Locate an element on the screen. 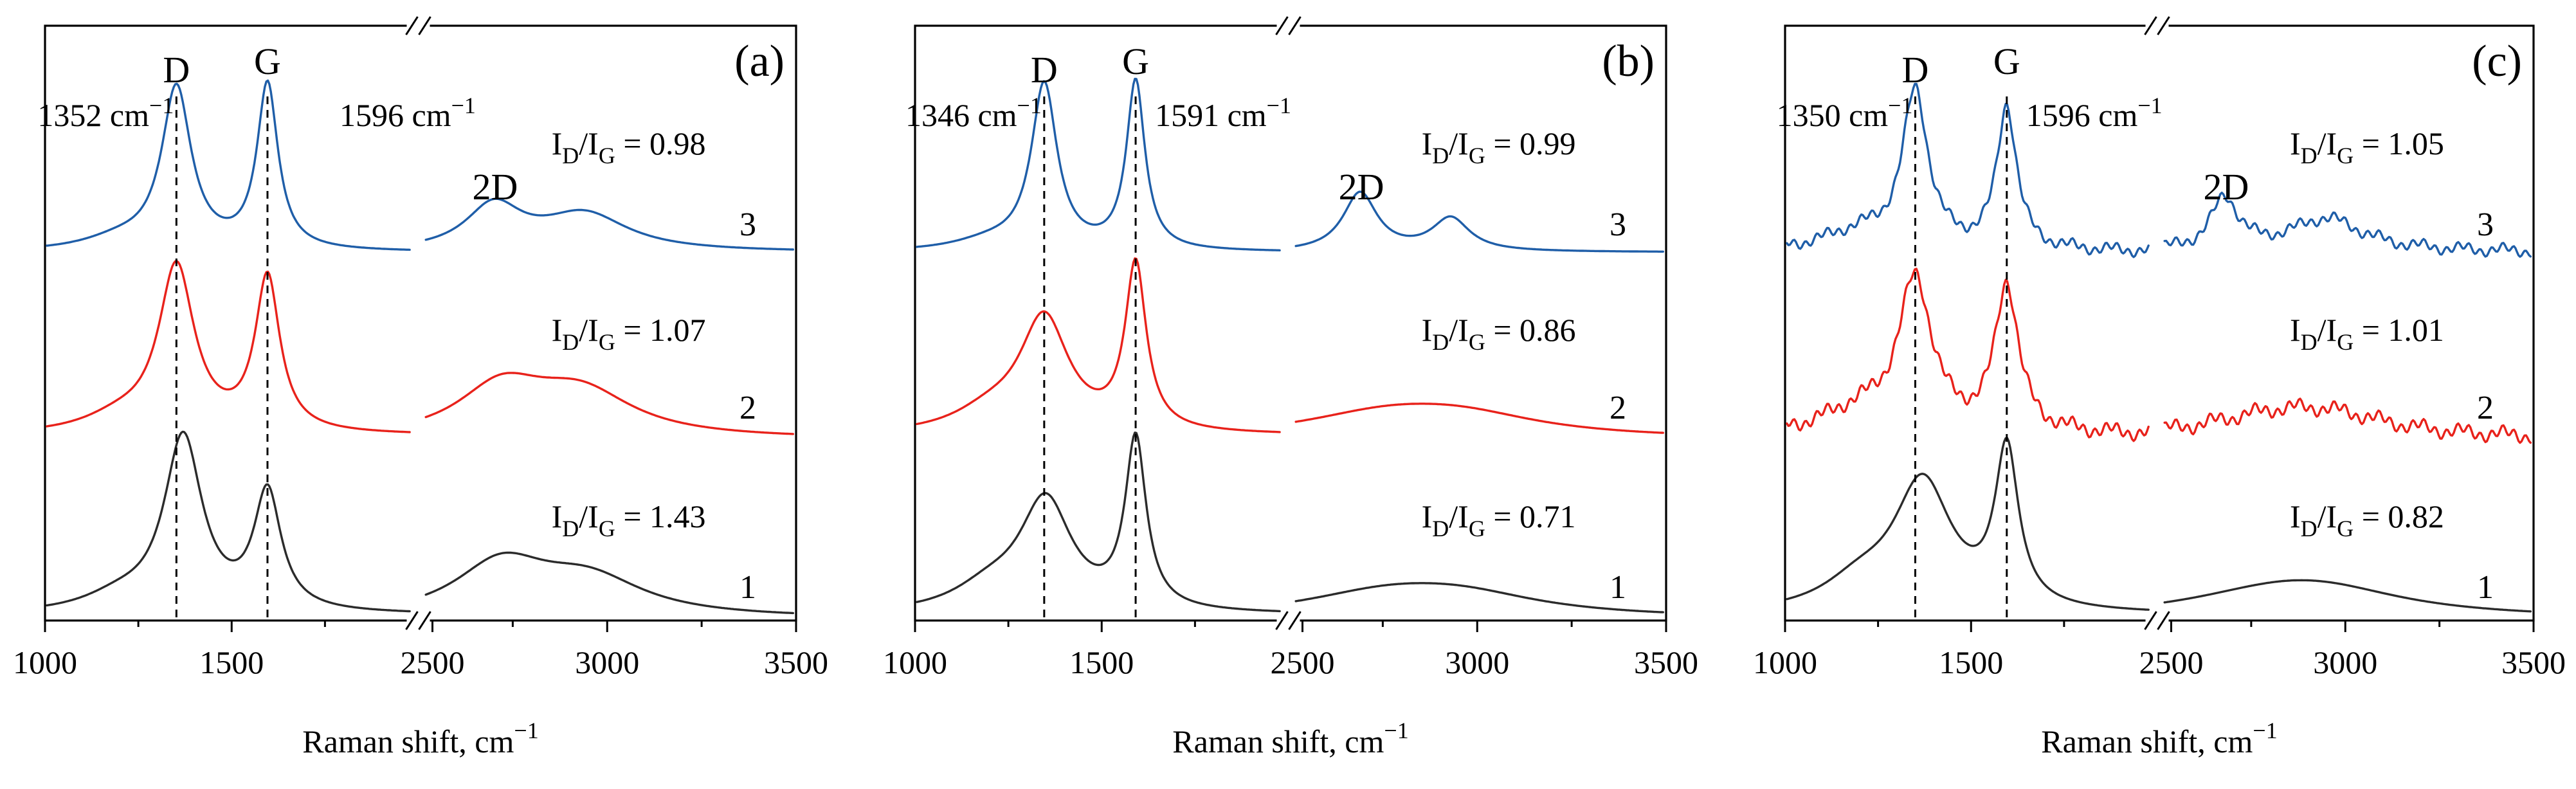 This screenshot has height=789, width=2576. ratio-label: ID/IG = 0.71 is located at coordinates (1499, 520).